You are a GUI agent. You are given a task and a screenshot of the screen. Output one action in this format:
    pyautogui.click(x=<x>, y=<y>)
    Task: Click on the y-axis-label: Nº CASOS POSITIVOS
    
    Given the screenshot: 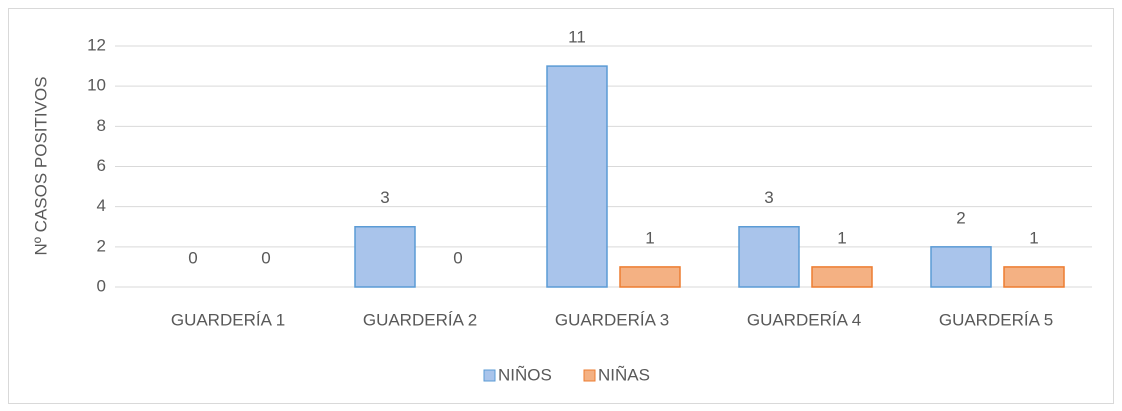 What is the action you would take?
    pyautogui.click(x=40, y=165)
    